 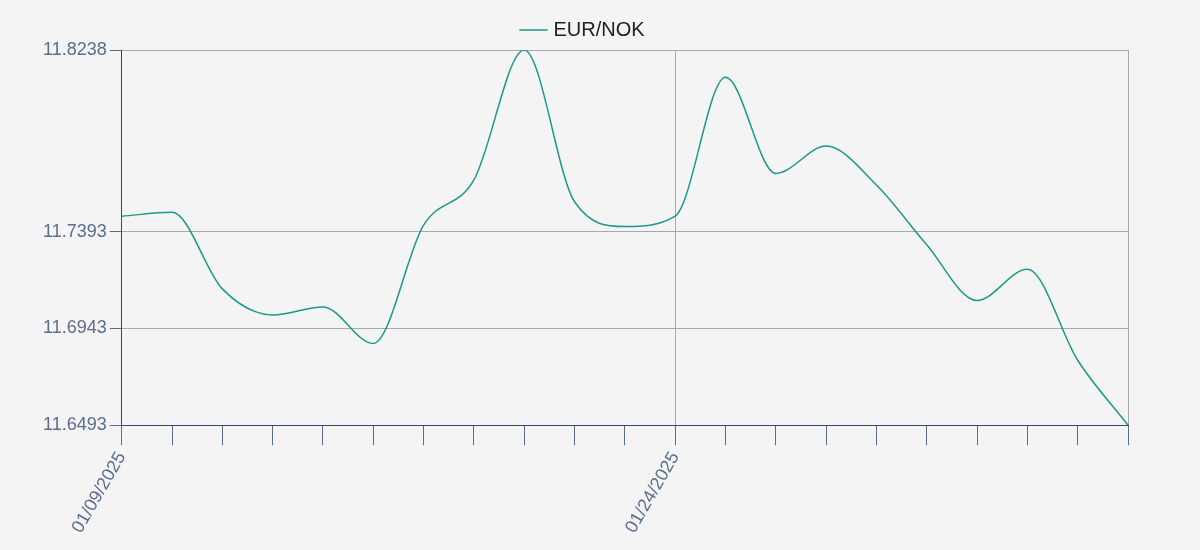 I want to click on y-tick-label: 11.6493, so click(x=75, y=424).